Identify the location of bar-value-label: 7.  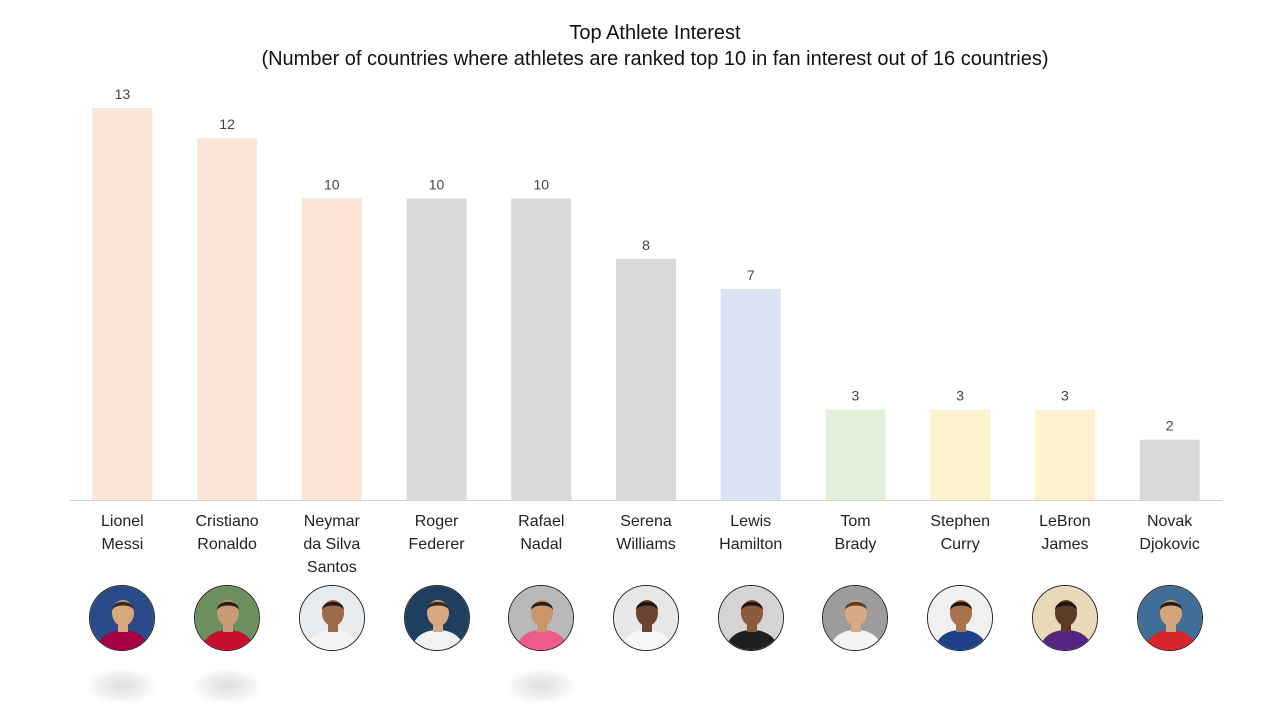
(751, 275).